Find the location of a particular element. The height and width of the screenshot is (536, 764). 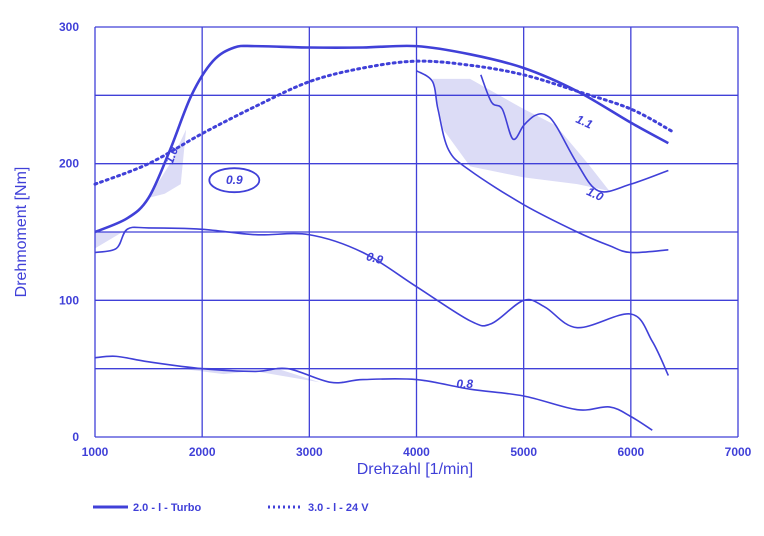

x-tick-label-4: 5000 is located at coordinates (523, 452).